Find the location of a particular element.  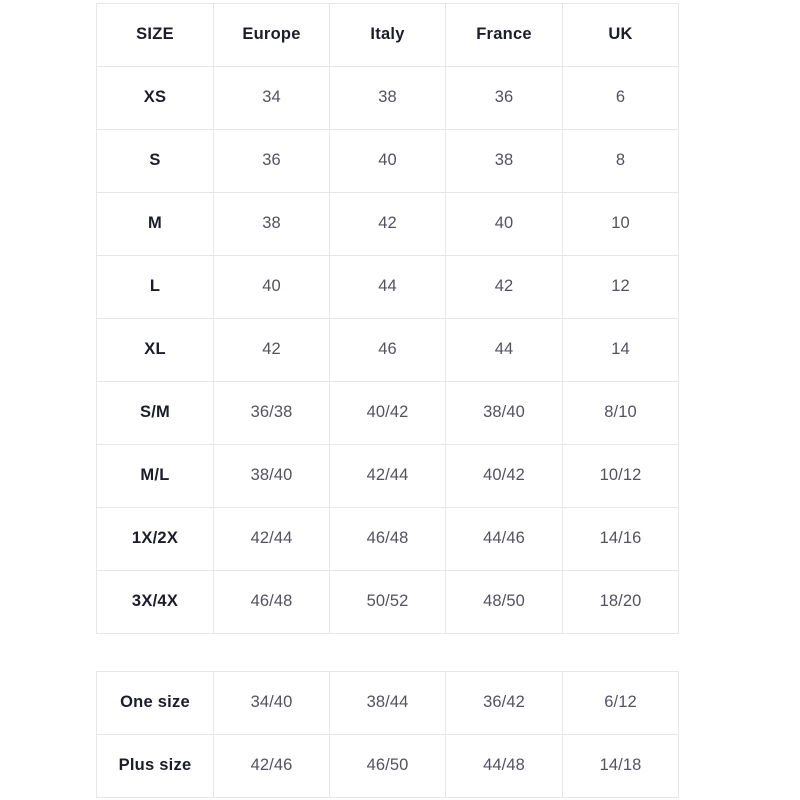

table-row: S 36 40 38 8 is located at coordinates (387, 161).